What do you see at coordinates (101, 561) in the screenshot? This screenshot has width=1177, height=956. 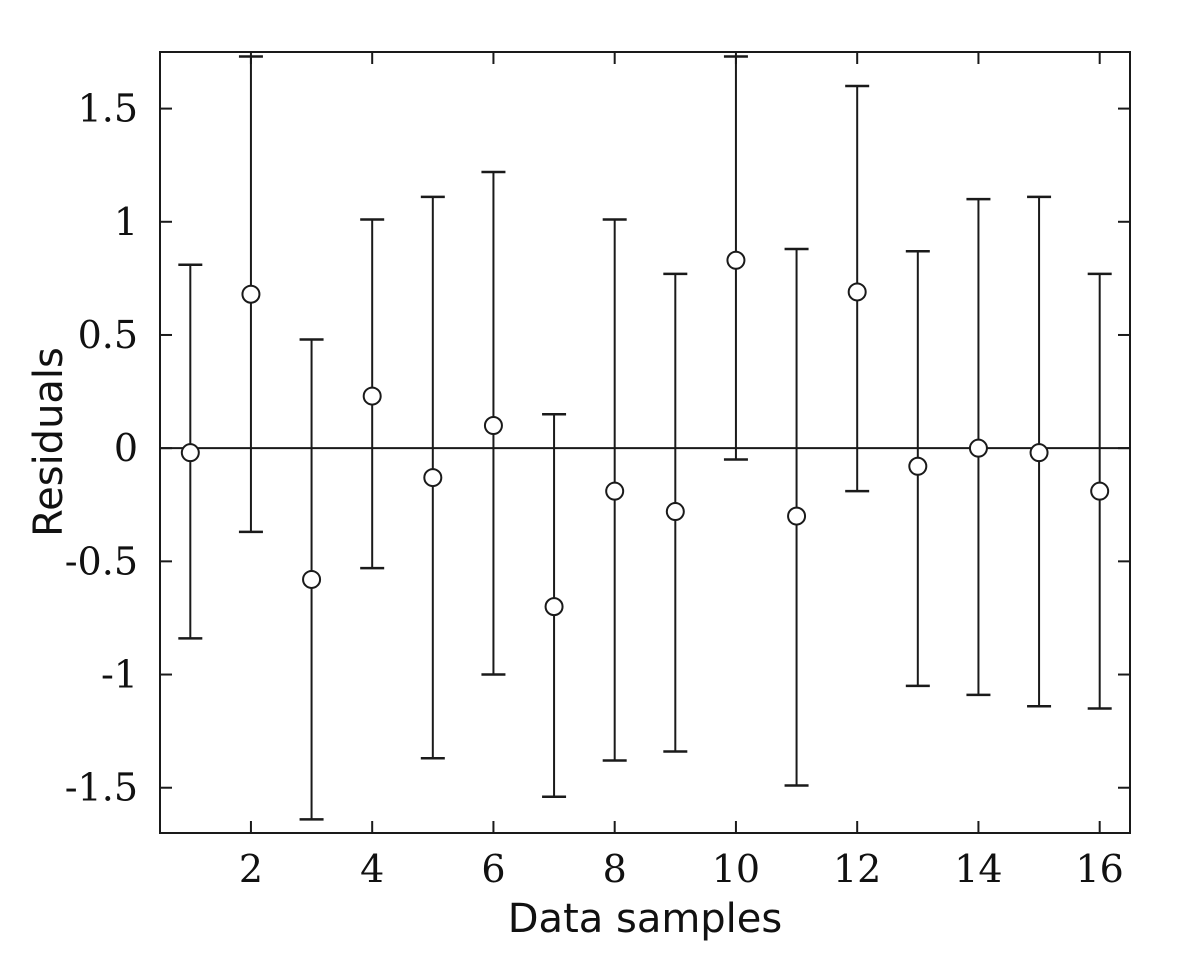 I see `y-tick-label: -0.5` at bounding box center [101, 561].